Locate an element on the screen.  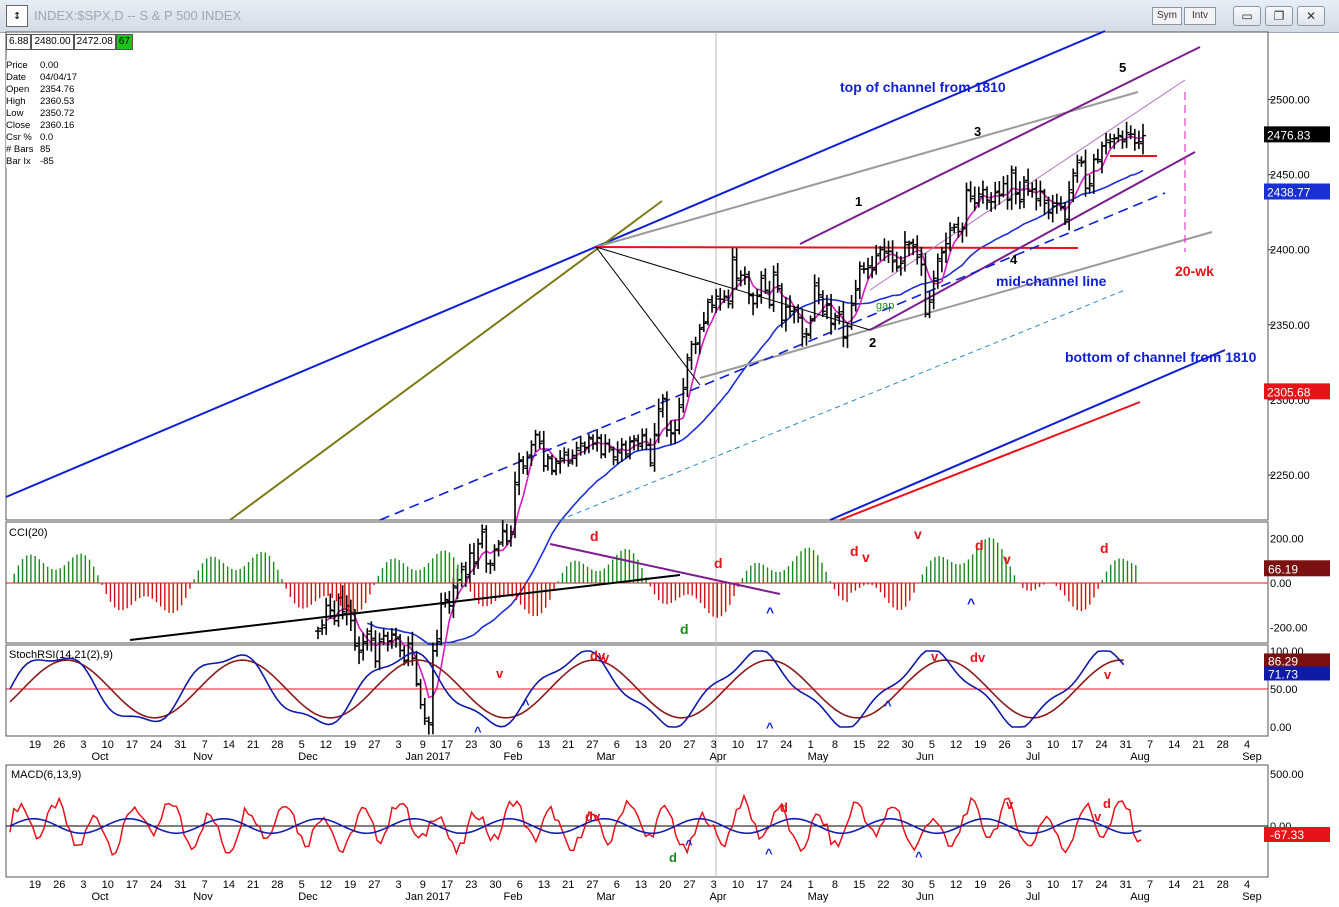
stoch-axis-label: 50.00 is located at coordinates (1284, 690).